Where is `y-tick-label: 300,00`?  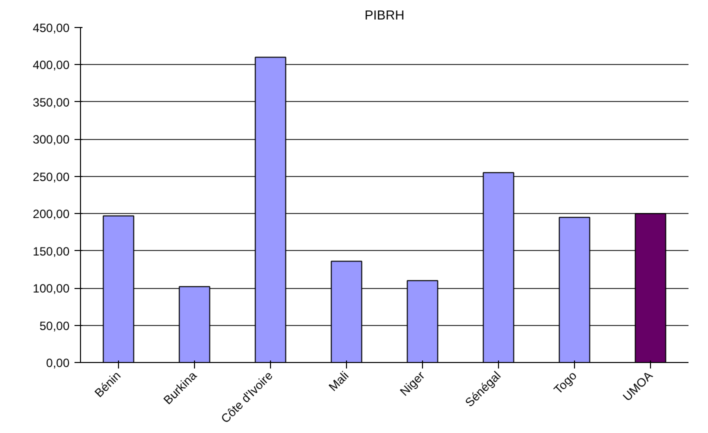 y-tick-label: 300,00 is located at coordinates (51, 139).